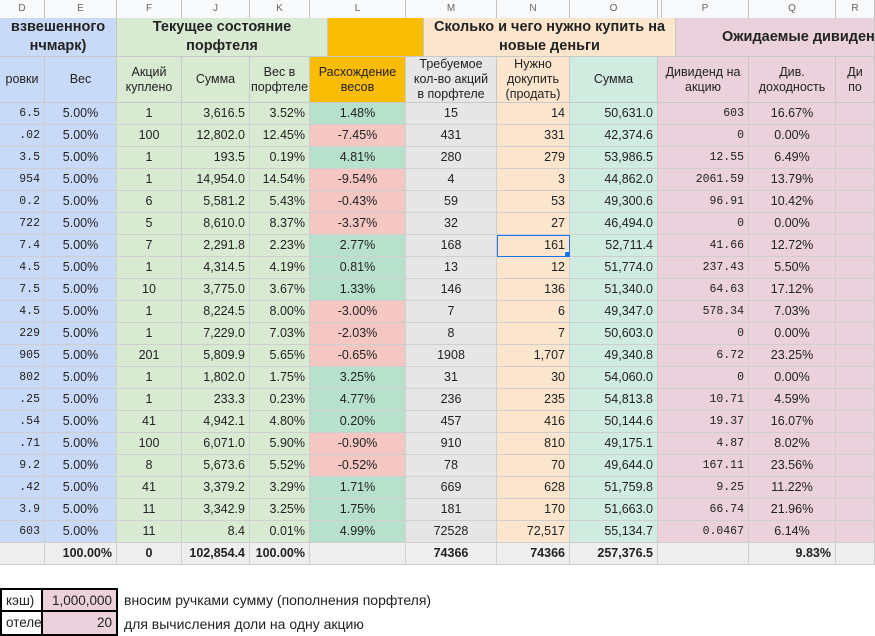  I want to click on cell-n: 1,707, so click(533, 356).